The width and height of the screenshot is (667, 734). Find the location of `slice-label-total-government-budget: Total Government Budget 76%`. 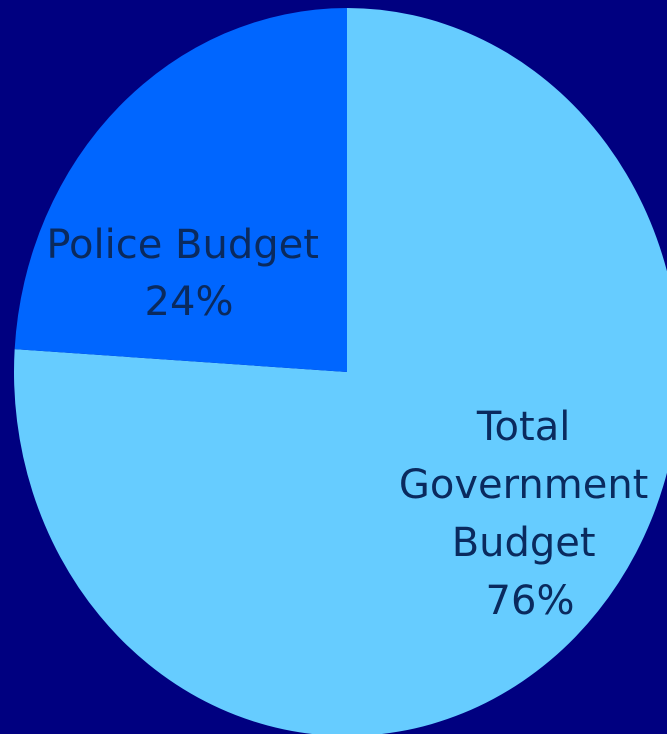

slice-label-total-government-budget: Total Government Budget 76% is located at coordinates (530, 514).